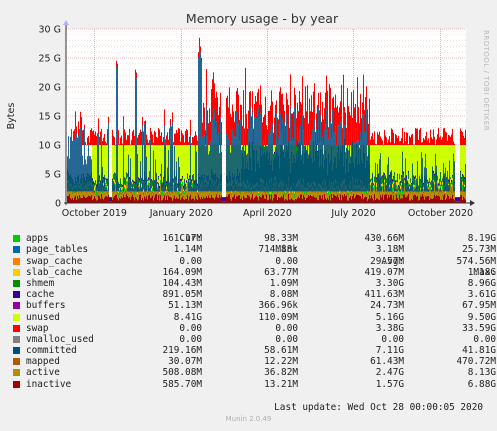 The image size is (497, 431). What do you see at coordinates (484, 339) in the screenshot?
I see `legend-max-value: 0.00` at bounding box center [484, 339].